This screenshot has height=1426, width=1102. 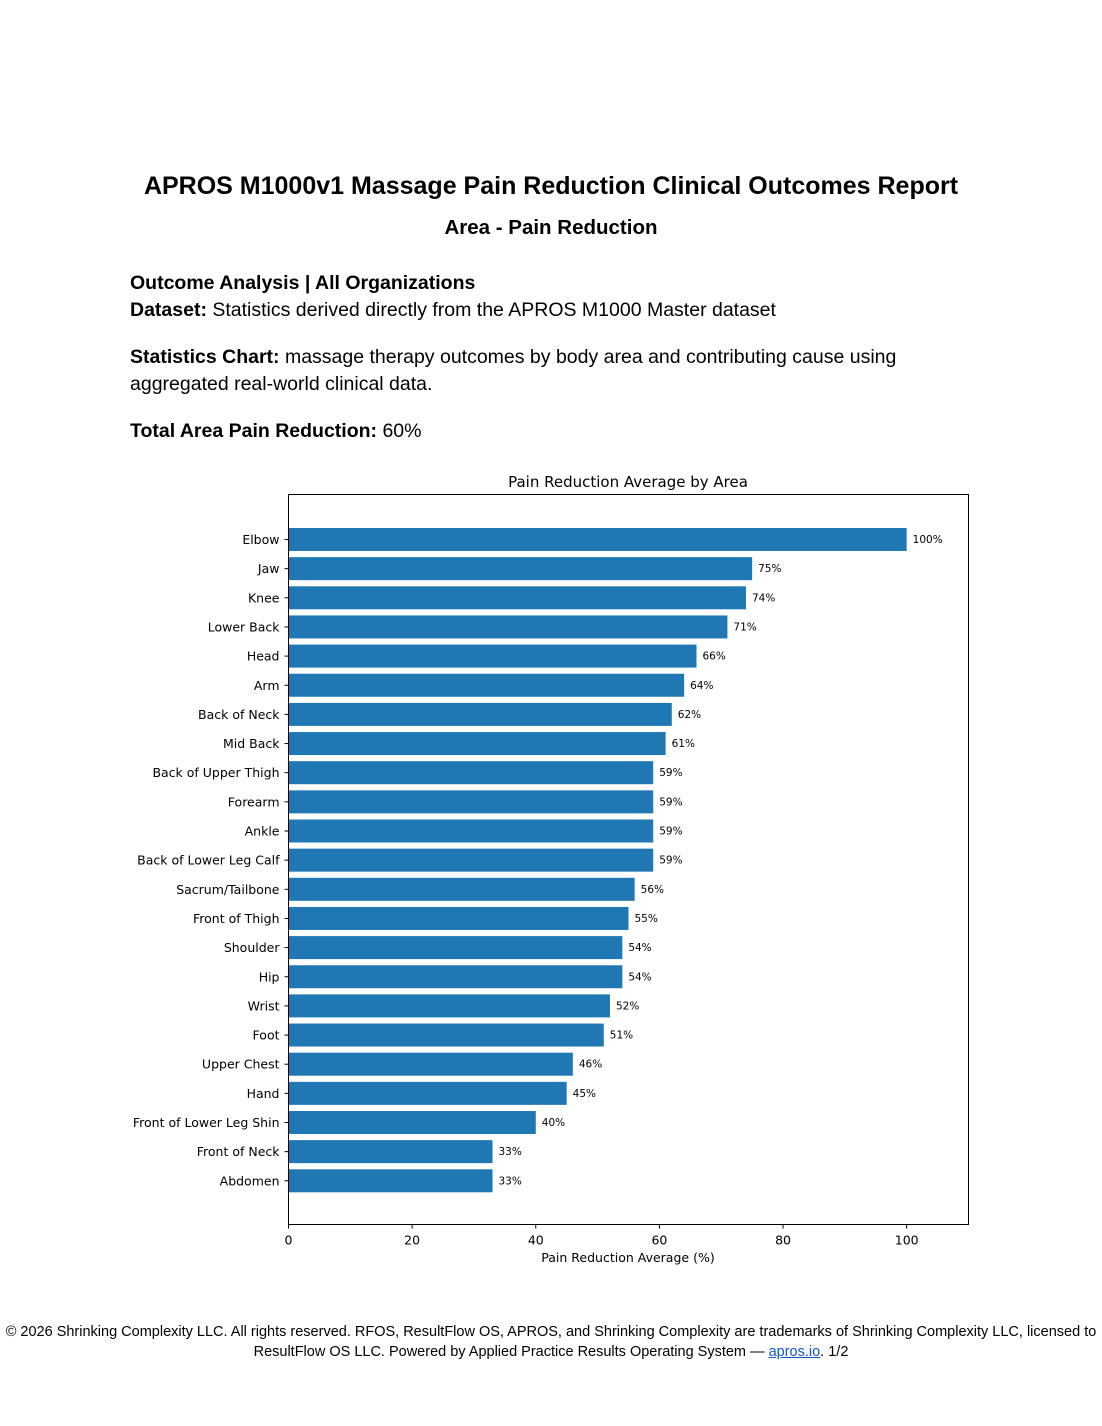 What do you see at coordinates (402, 431) in the screenshot?
I see `total-value: 60%` at bounding box center [402, 431].